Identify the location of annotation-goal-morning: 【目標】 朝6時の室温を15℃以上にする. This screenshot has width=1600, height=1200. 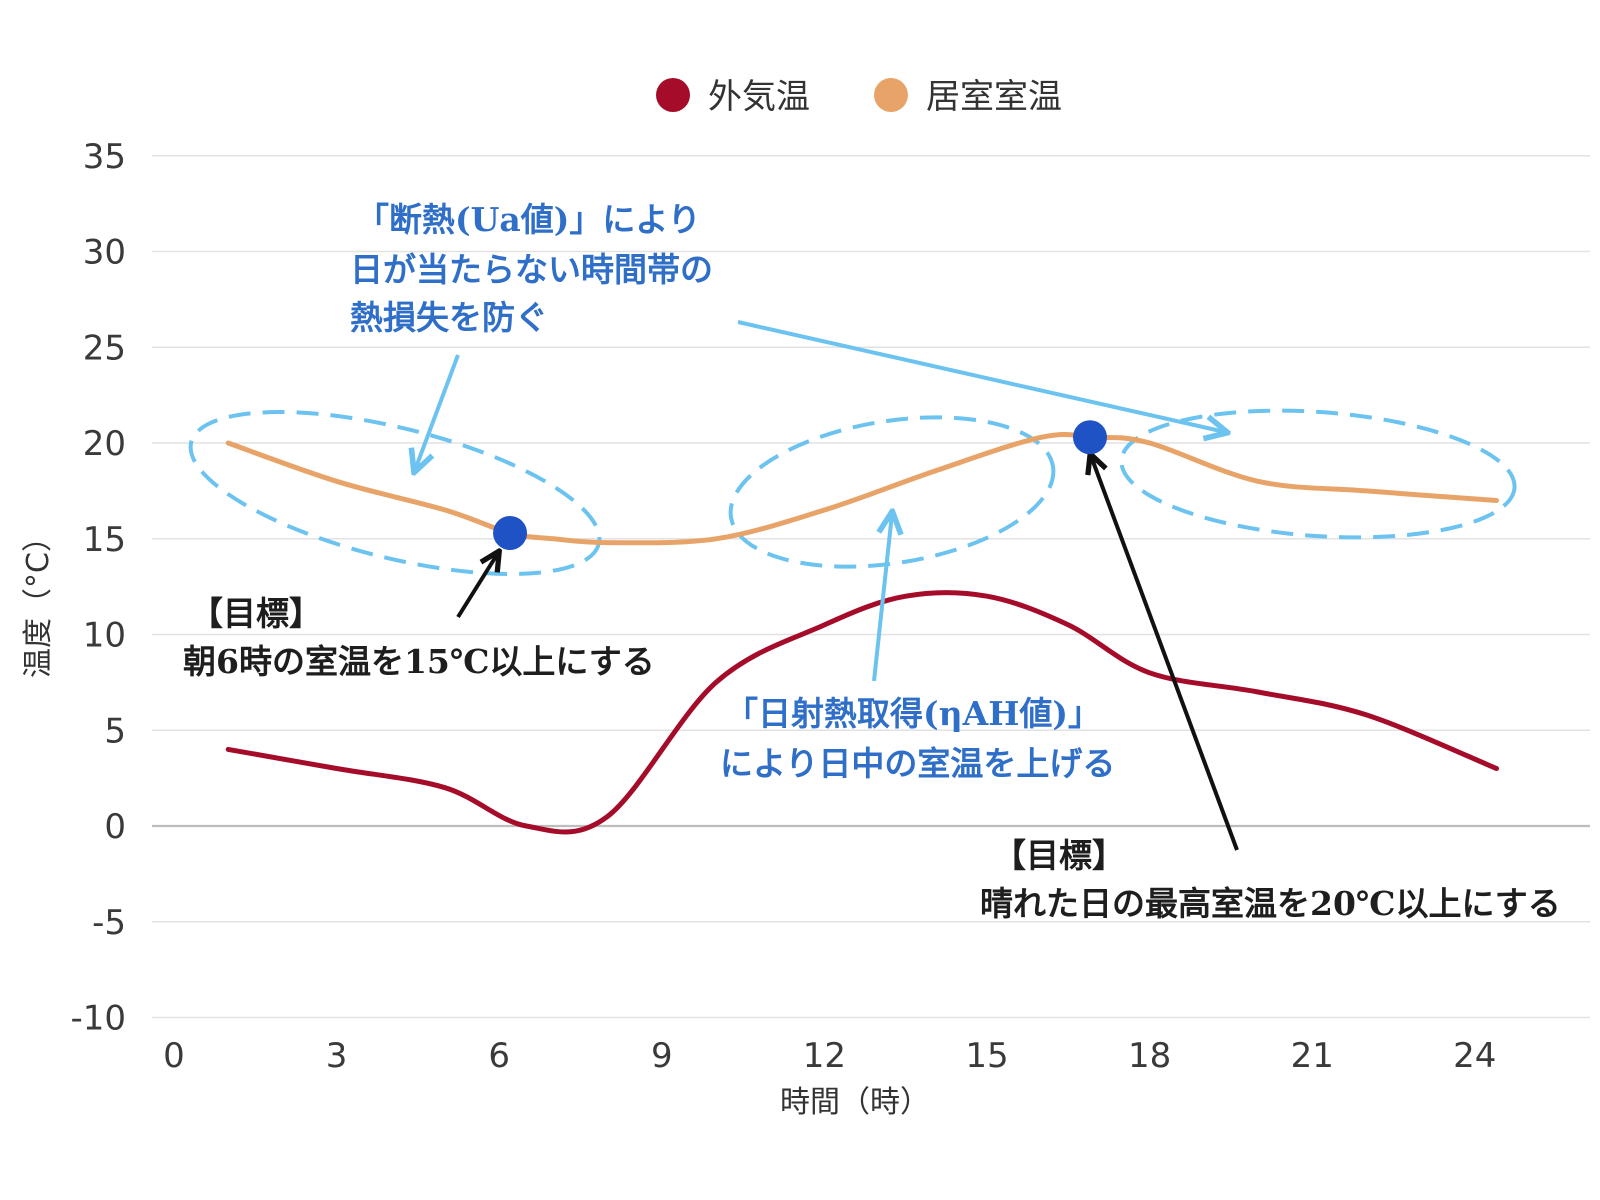
(419, 637).